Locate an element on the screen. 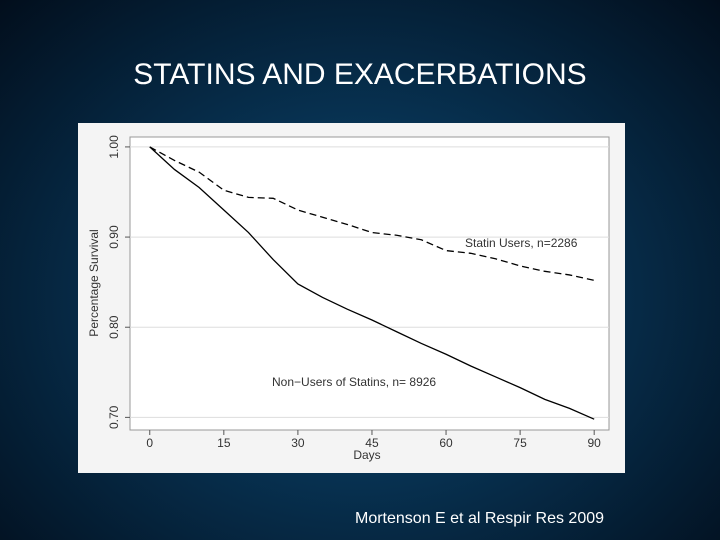 This screenshot has height=540, width=720. series-label: Statin Users, n=2286 is located at coordinates (521, 243).